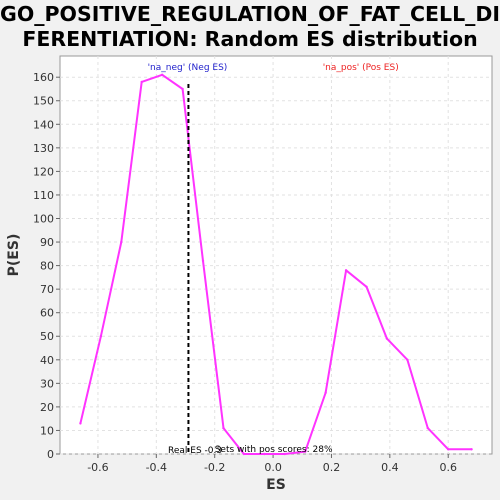 The width and height of the screenshot is (500, 500). I want to click on pos-es-label: 'na_pos' (Pos ES), so click(361, 68).